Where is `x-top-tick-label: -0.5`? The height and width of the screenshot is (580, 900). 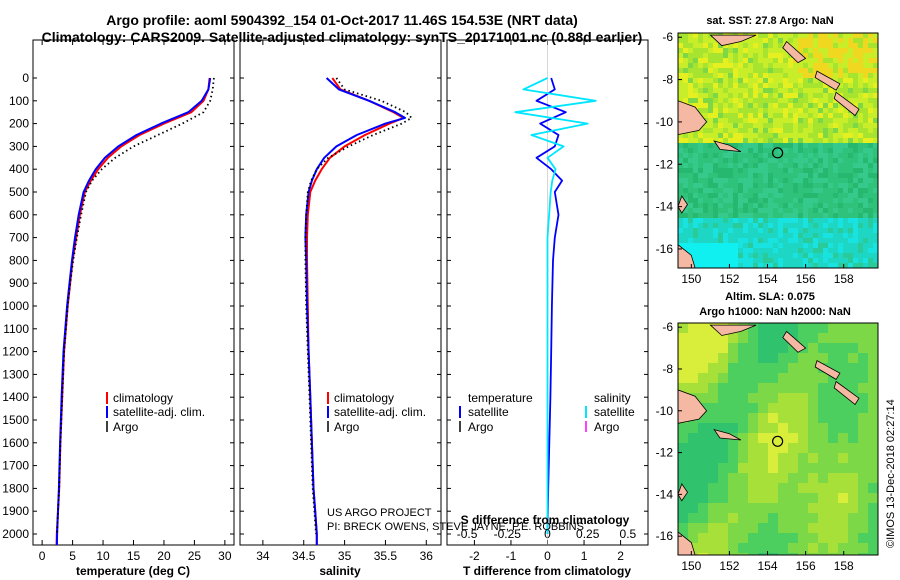
x-top-tick-label: -0.5 is located at coordinates (467, 534).